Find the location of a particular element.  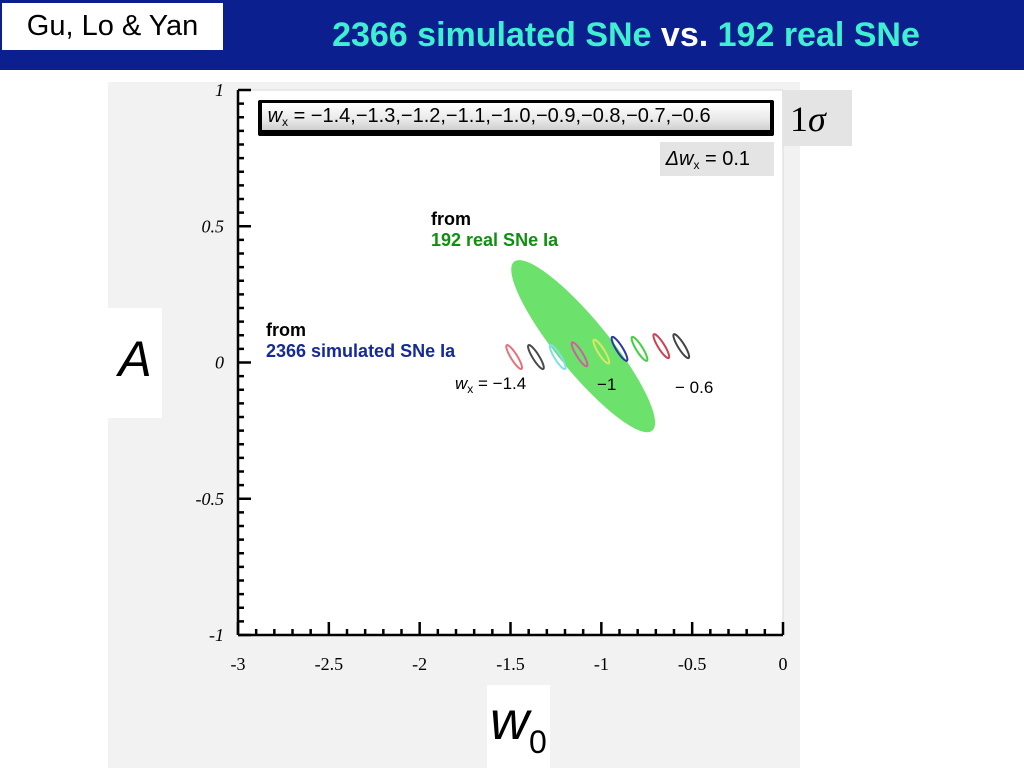

x-axis-var: w is located at coordinates (509, 721).